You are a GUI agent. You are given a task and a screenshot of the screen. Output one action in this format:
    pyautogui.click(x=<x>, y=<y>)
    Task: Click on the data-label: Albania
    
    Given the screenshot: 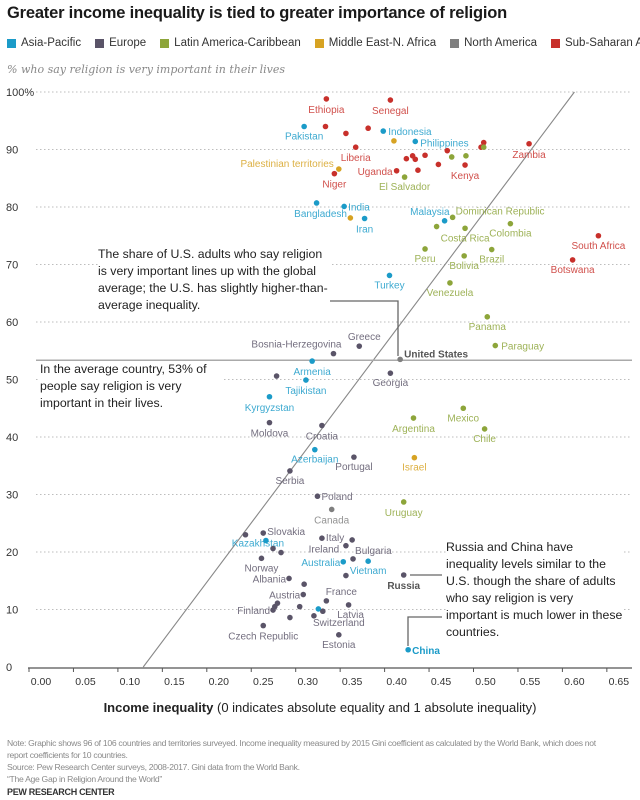 What is the action you would take?
    pyautogui.click(x=270, y=579)
    